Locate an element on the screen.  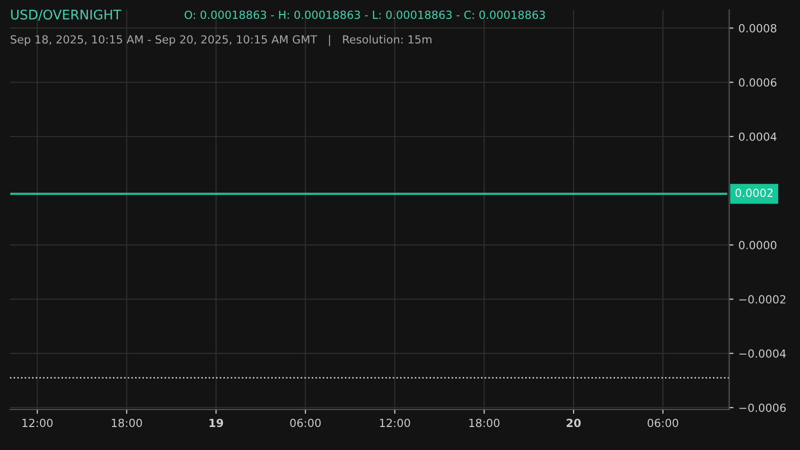
annotation: O: 0.00018863 - H: 0.00018863 - L: 0.00018863 - C: 0.00018863 is located at coordinates (364, 14).